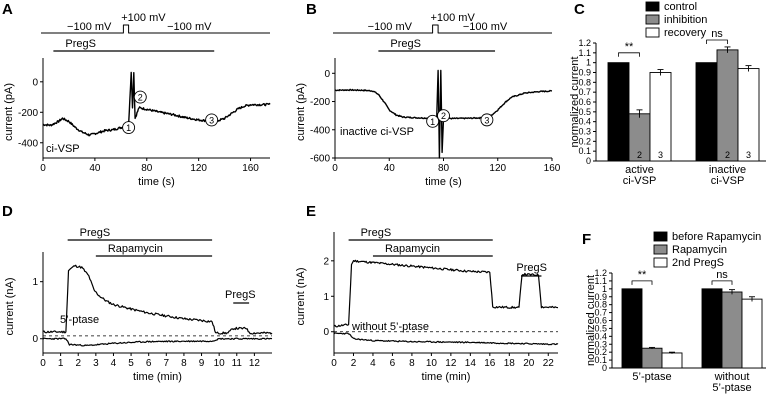  What do you see at coordinates (376, 233) in the screenshot?
I see `drug-pregs-label: PregS` at bounding box center [376, 233].